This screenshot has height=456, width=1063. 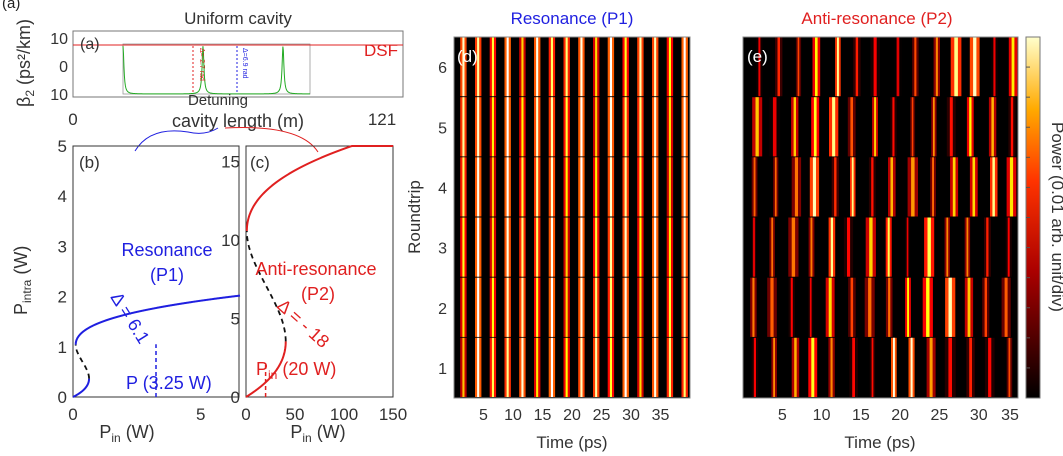 What do you see at coordinates (62, 397) in the screenshot?
I see `panel-b-ytick-0: 0` at bounding box center [62, 397].